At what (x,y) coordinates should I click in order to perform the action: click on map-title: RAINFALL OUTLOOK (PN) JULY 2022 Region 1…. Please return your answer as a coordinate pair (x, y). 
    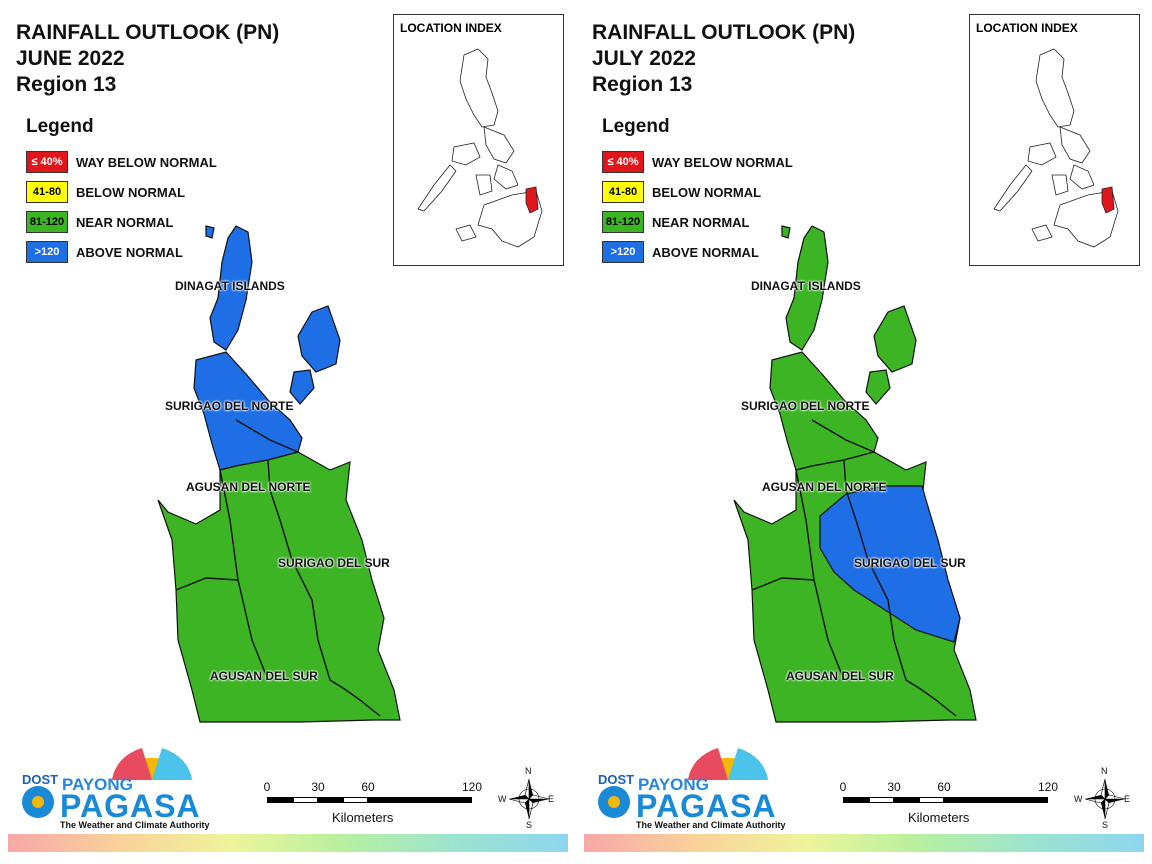
    Looking at the image, I should click on (723, 59).